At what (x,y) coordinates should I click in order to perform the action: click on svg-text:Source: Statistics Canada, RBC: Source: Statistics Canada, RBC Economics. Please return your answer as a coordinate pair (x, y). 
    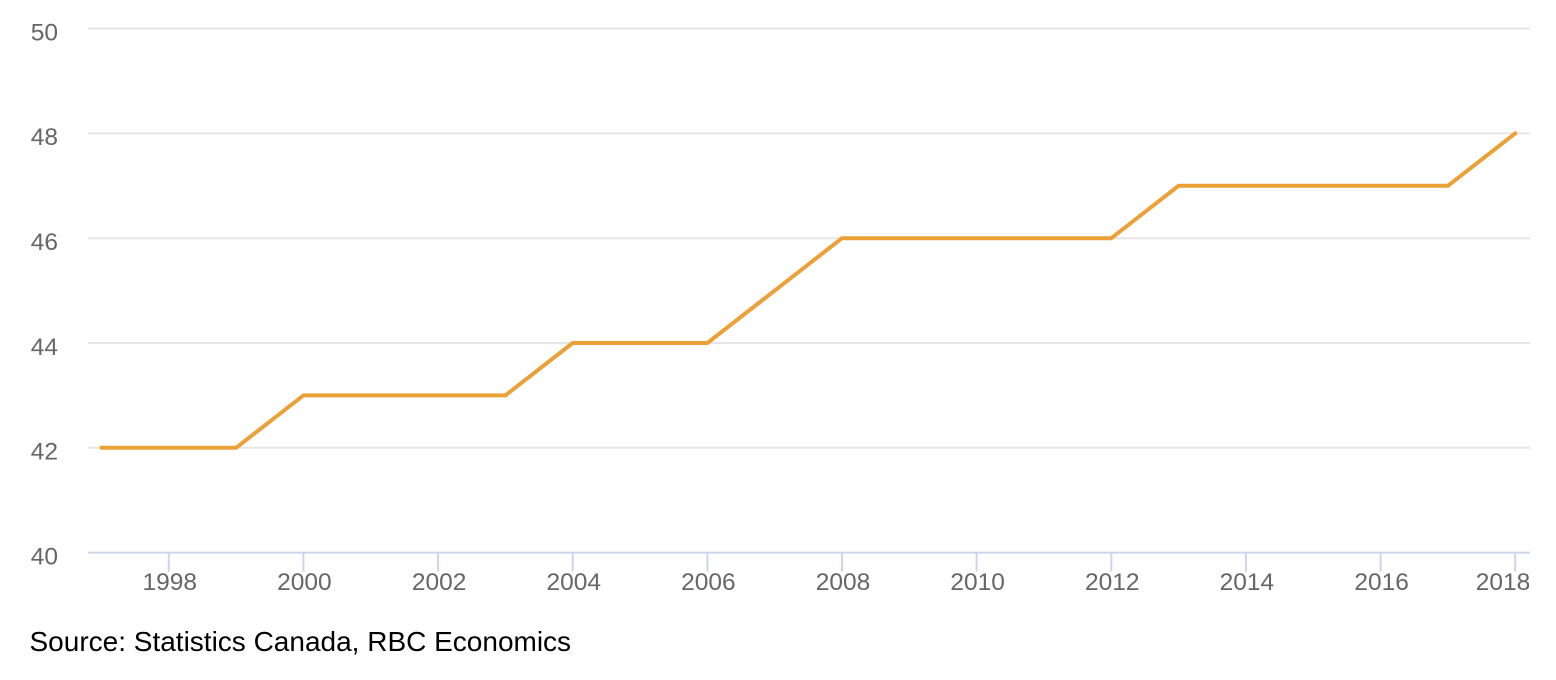
    Looking at the image, I should click on (301, 641).